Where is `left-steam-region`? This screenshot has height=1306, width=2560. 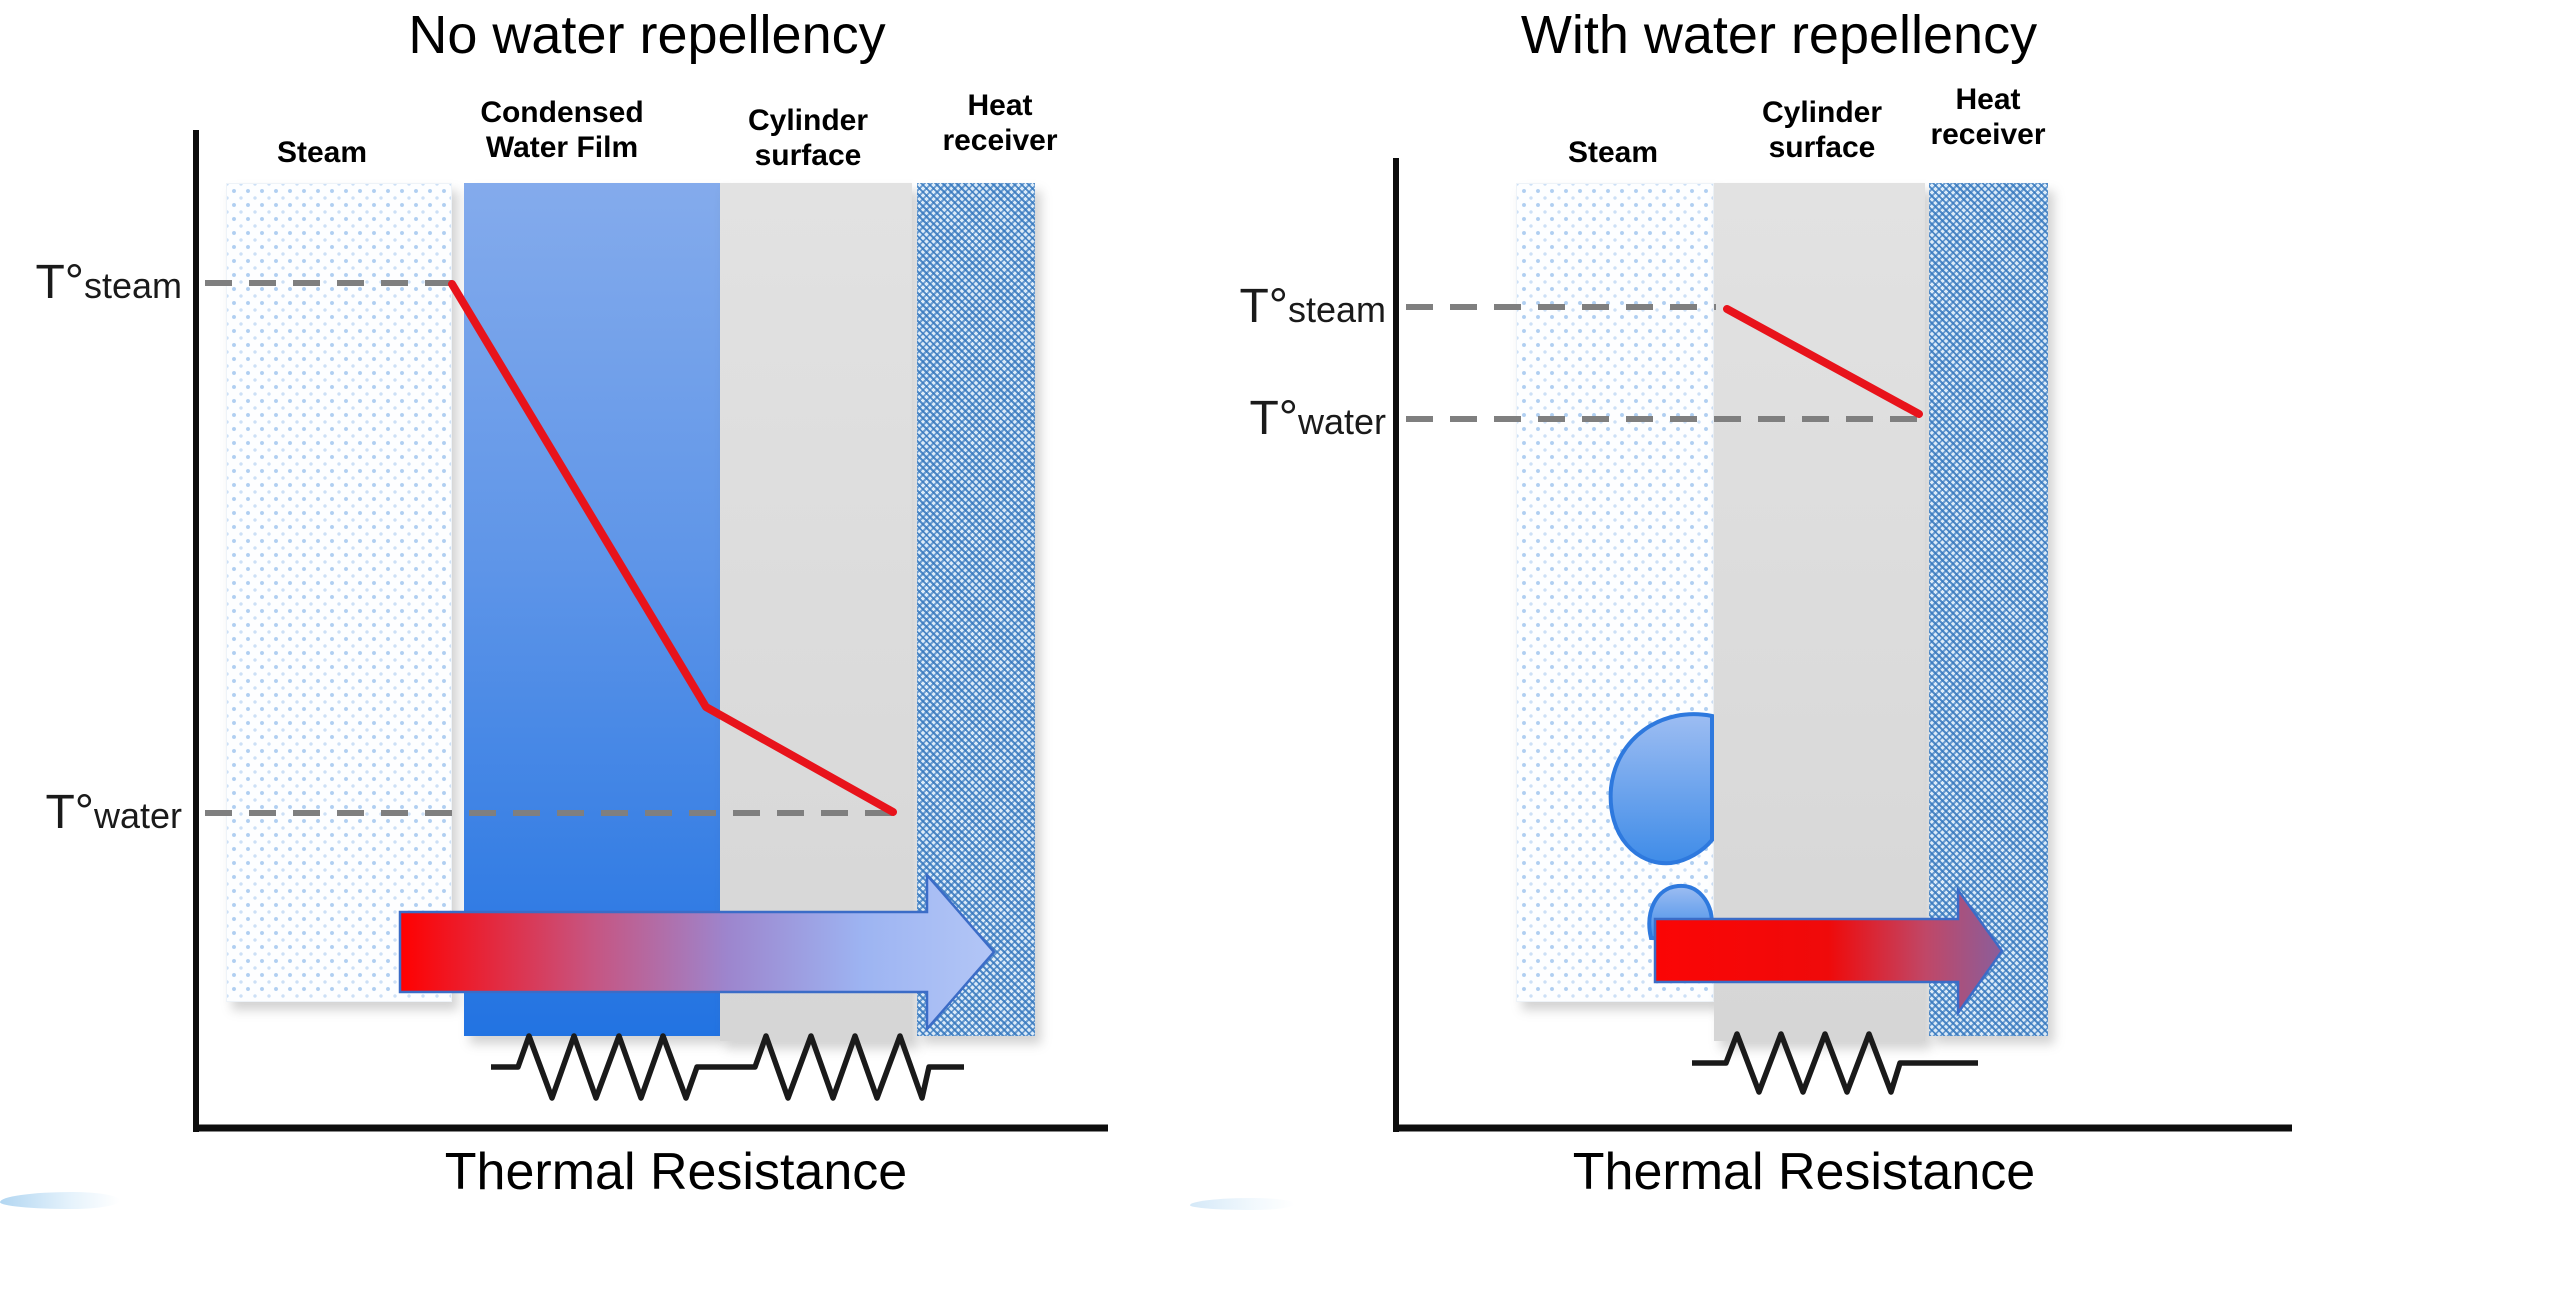
left-steam-region is located at coordinates (339, 592).